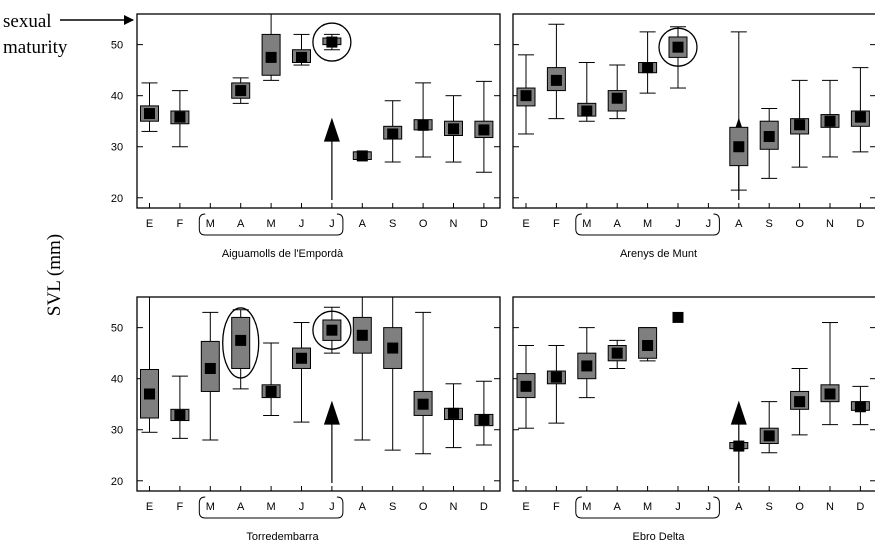  What do you see at coordinates (283, 254) in the screenshot?
I see `panel-title: Aiguamolls de l'Empordà` at bounding box center [283, 254].